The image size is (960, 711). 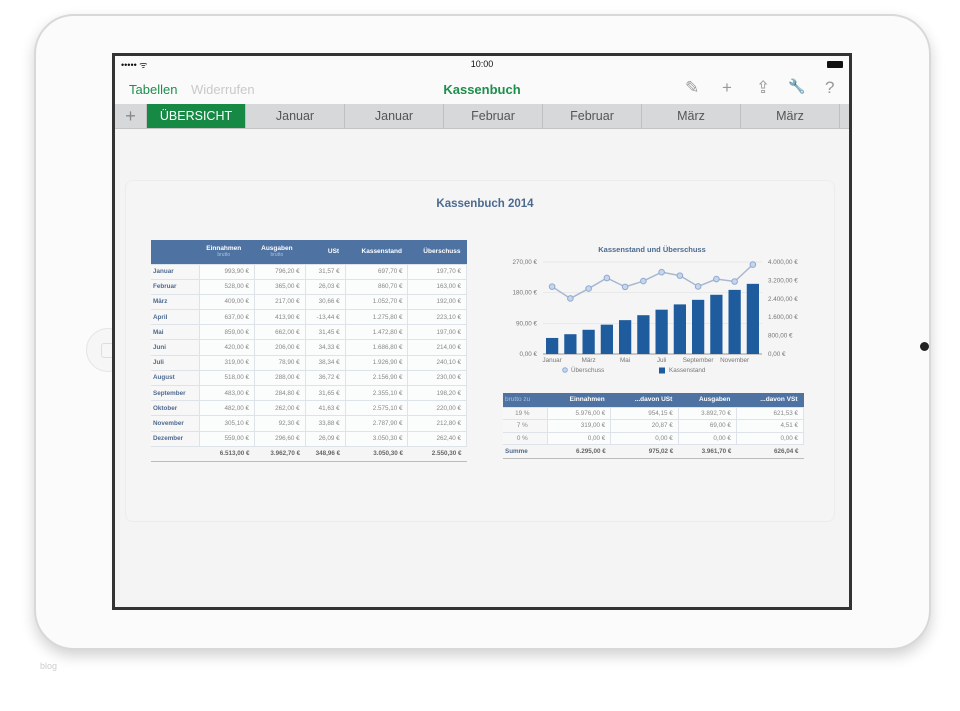 What do you see at coordinates (437, 423) in the screenshot?
I see `cell: 212,80 €` at bounding box center [437, 423].